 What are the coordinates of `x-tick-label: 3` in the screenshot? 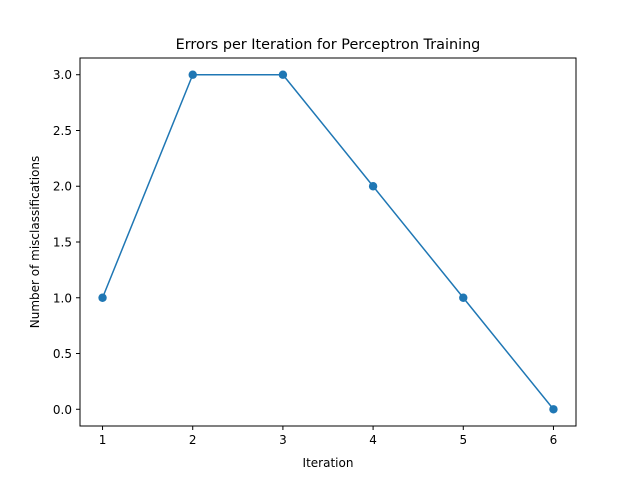 It's located at (283, 440).